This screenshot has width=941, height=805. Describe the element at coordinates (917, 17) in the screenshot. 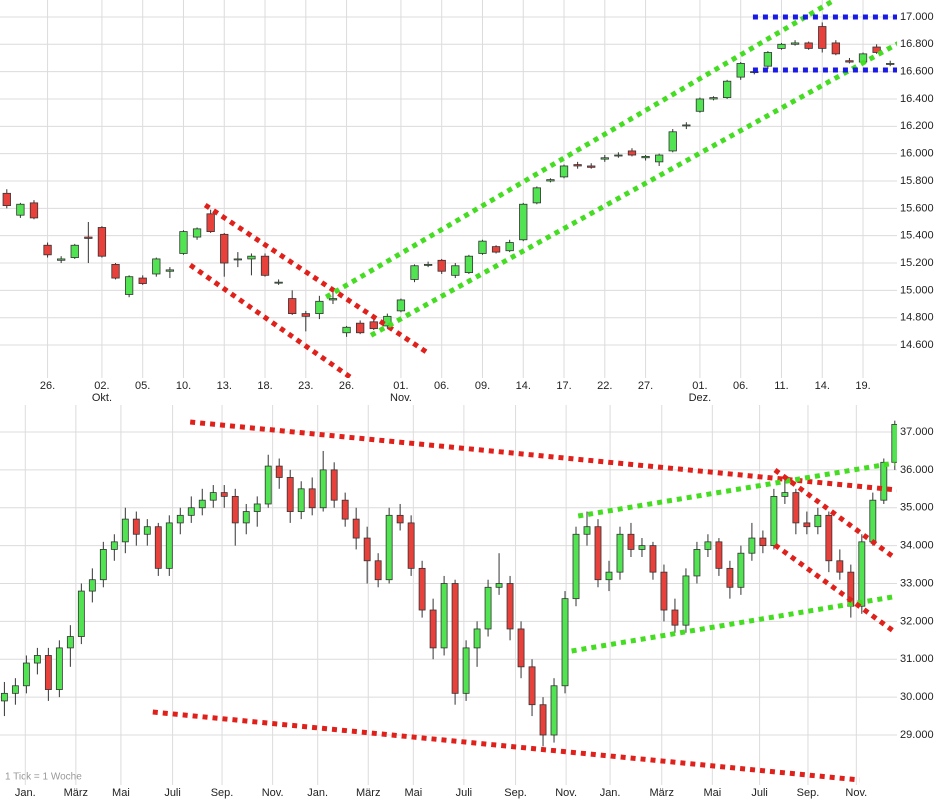

I see `y-tick-label: 17.000` at that location.